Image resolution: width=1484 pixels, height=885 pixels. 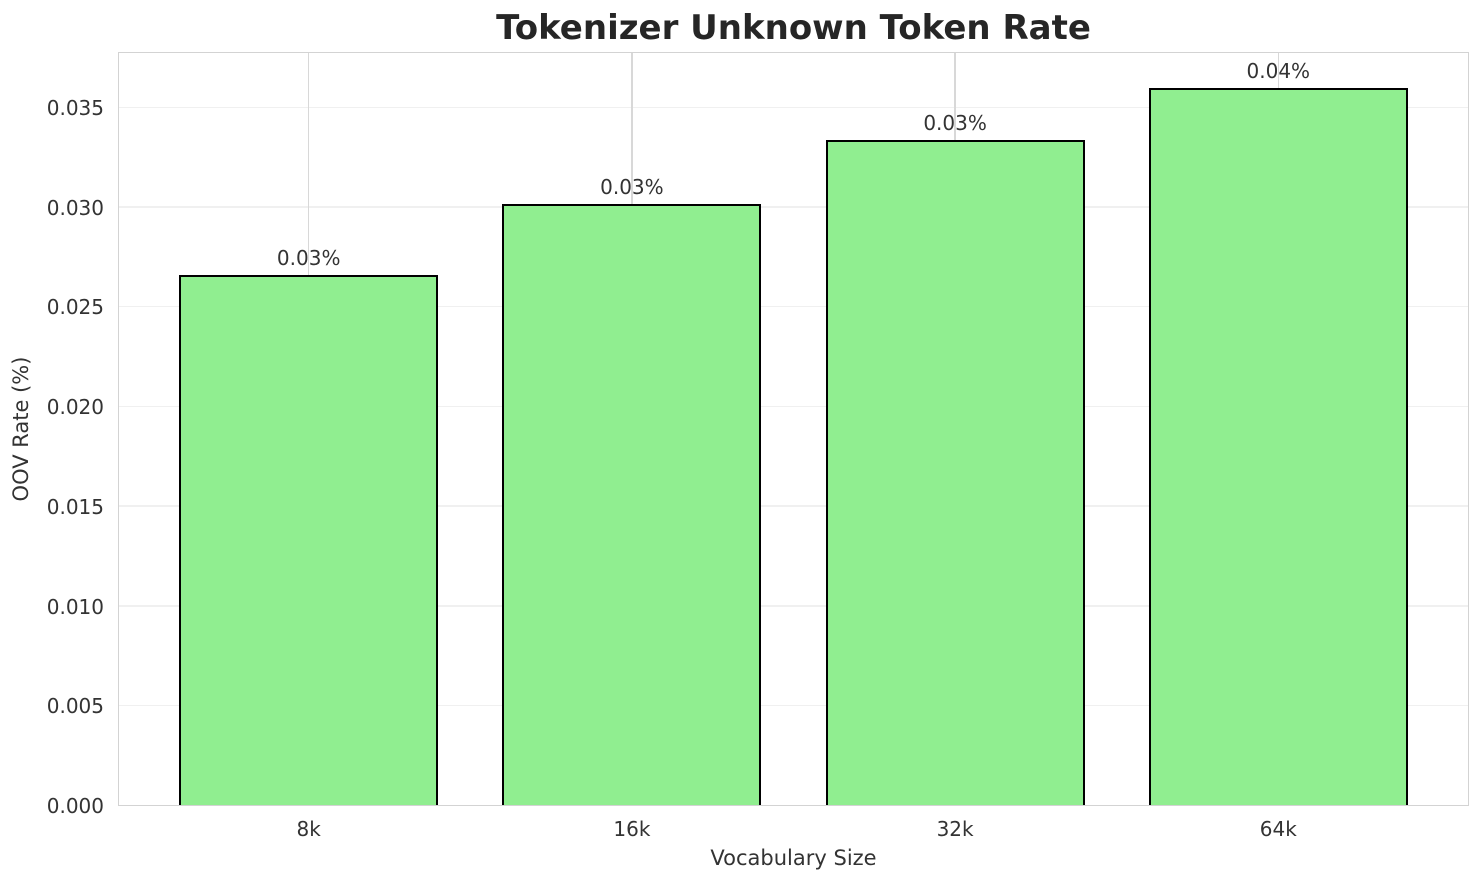 I want to click on y-tick-label: 0.000, so click(x=75, y=806).